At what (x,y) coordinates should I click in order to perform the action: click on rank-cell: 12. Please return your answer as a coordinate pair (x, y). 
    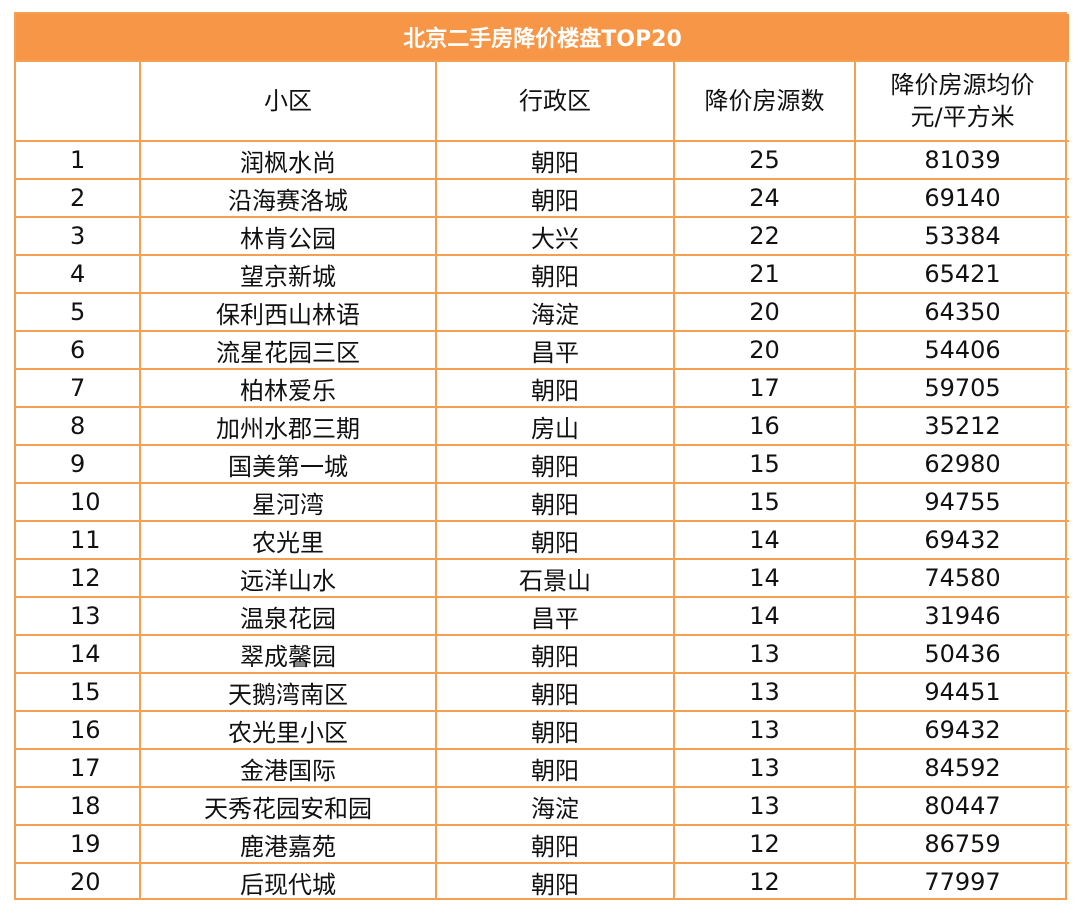
    Looking at the image, I should click on (78, 578).